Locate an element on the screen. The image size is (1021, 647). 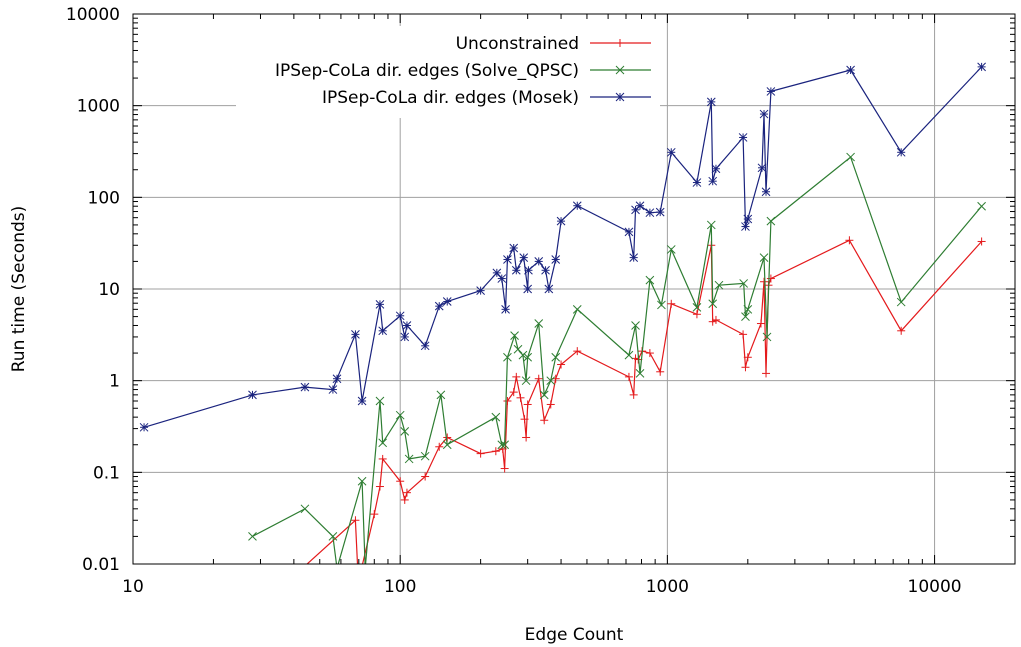
y-tick-label: 0.01 is located at coordinates (101, 565).